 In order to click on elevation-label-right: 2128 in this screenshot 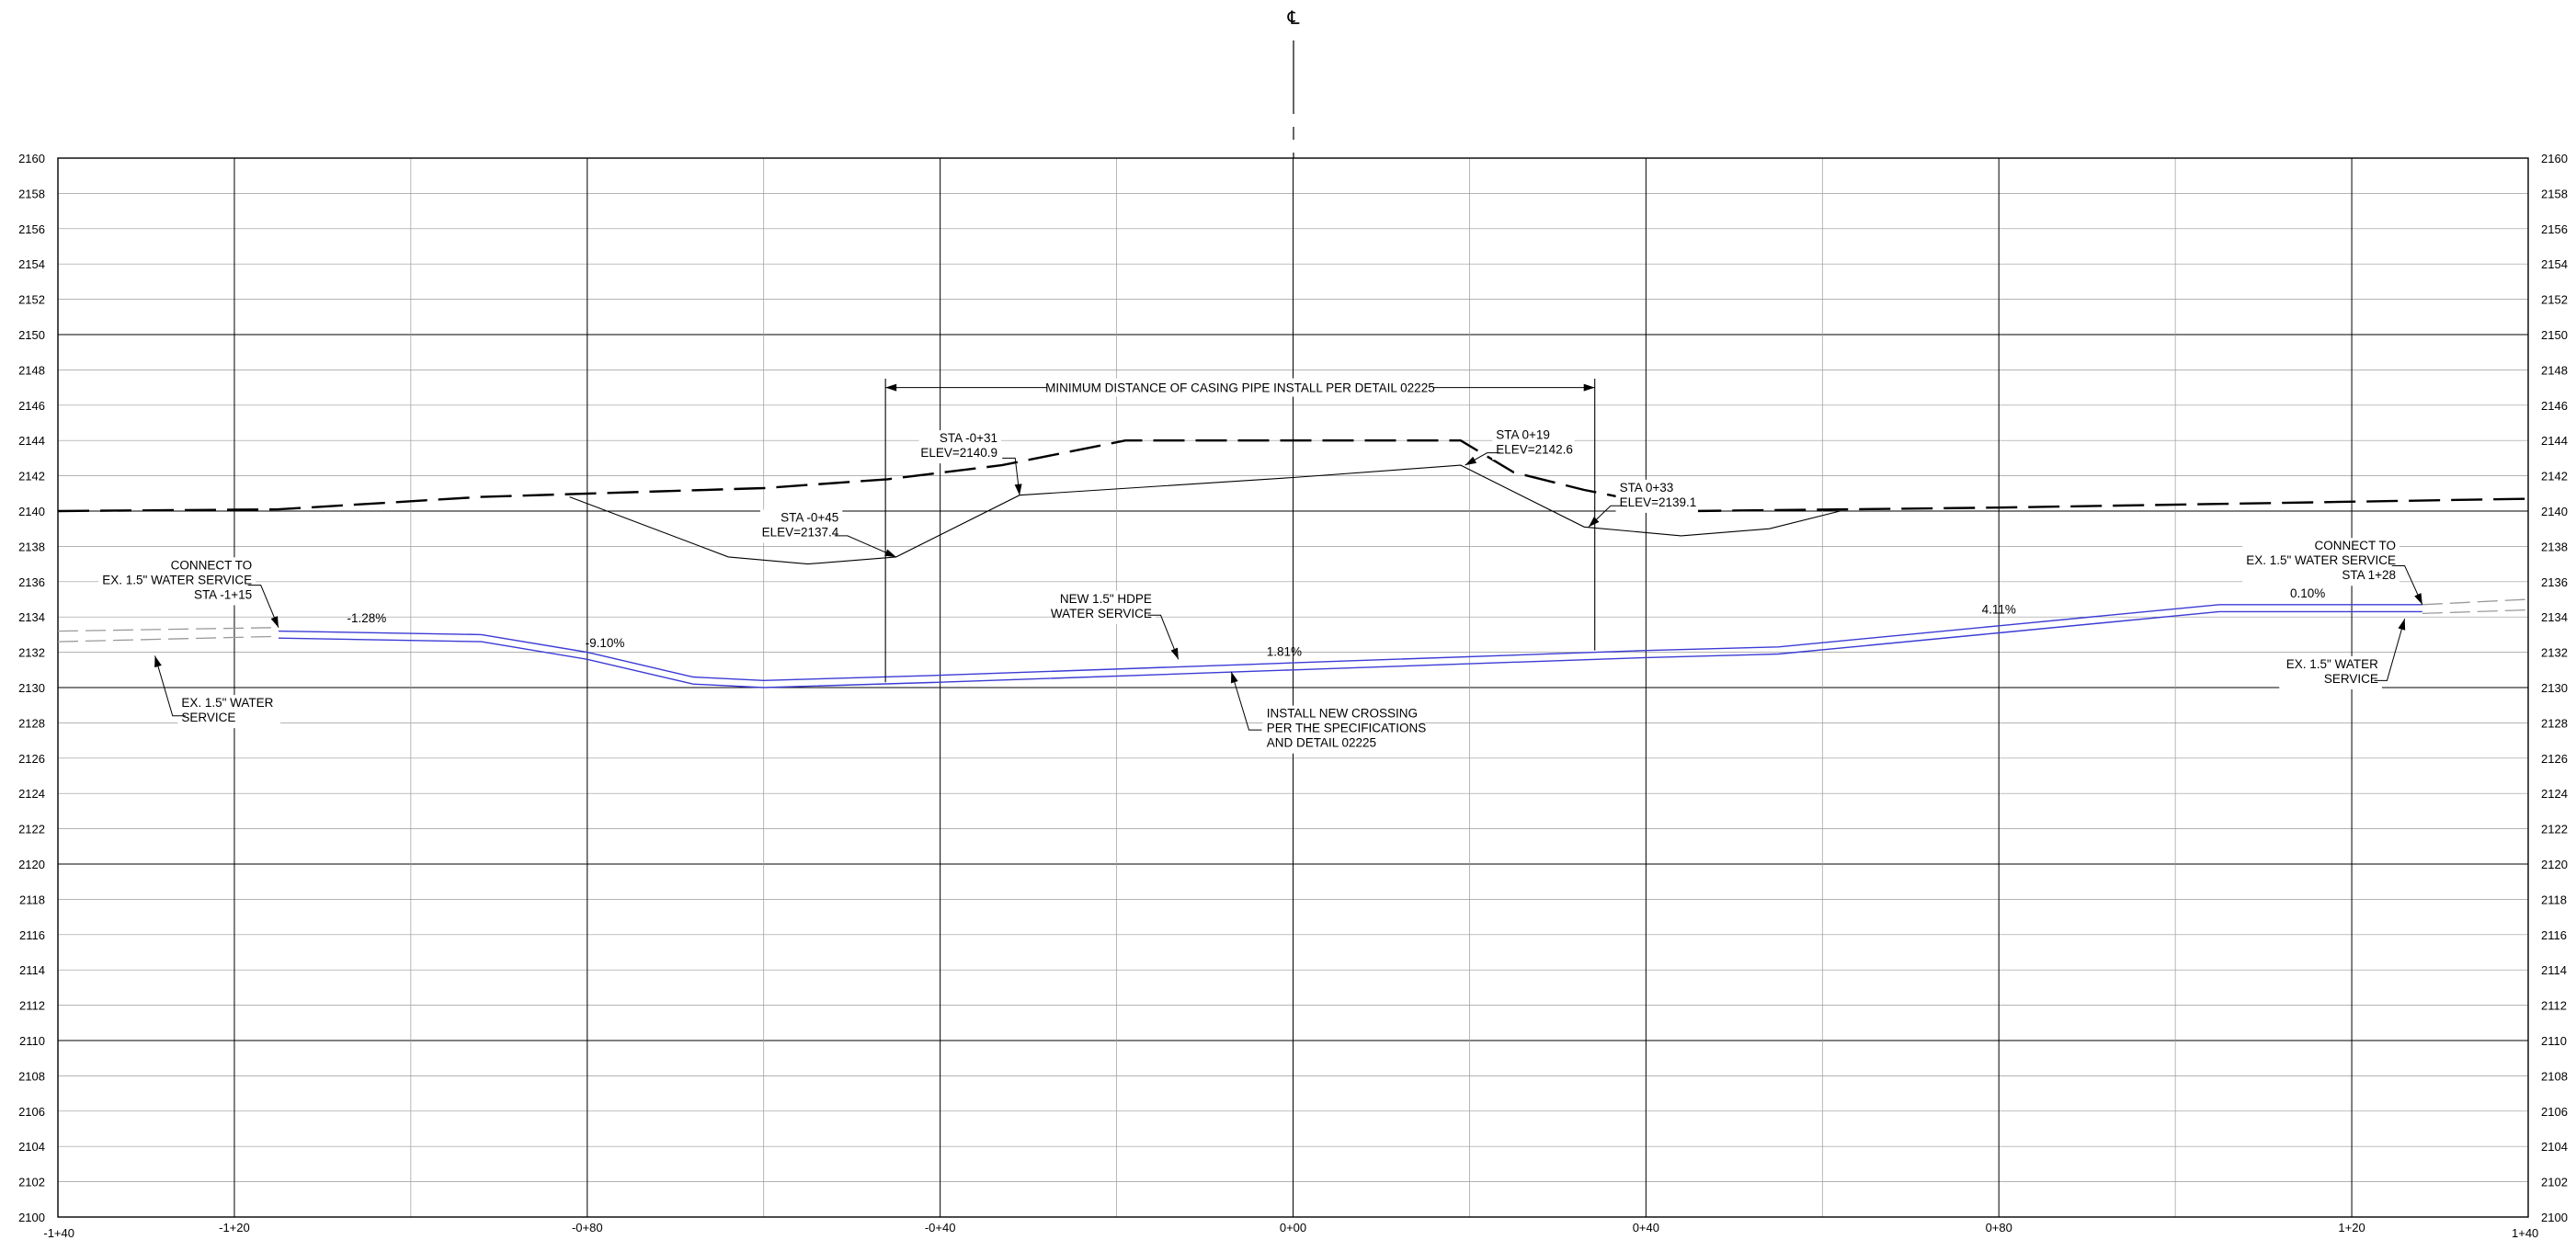, I will do `click(2554, 723)`.